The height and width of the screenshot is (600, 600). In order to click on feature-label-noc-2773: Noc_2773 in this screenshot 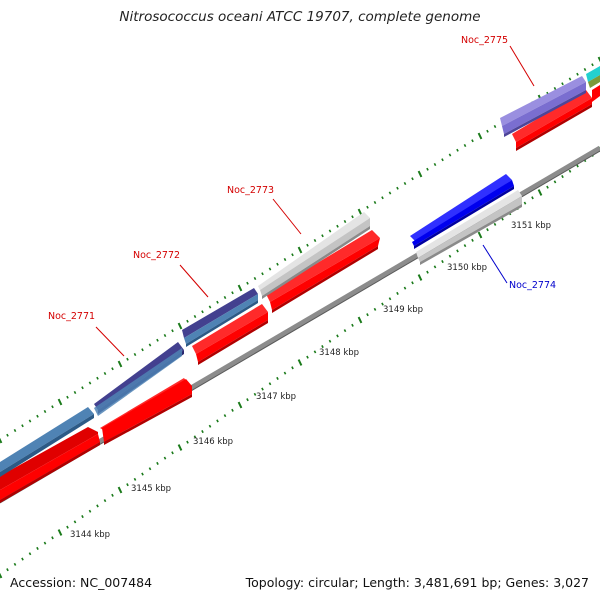, I will do `click(264, 210)`.